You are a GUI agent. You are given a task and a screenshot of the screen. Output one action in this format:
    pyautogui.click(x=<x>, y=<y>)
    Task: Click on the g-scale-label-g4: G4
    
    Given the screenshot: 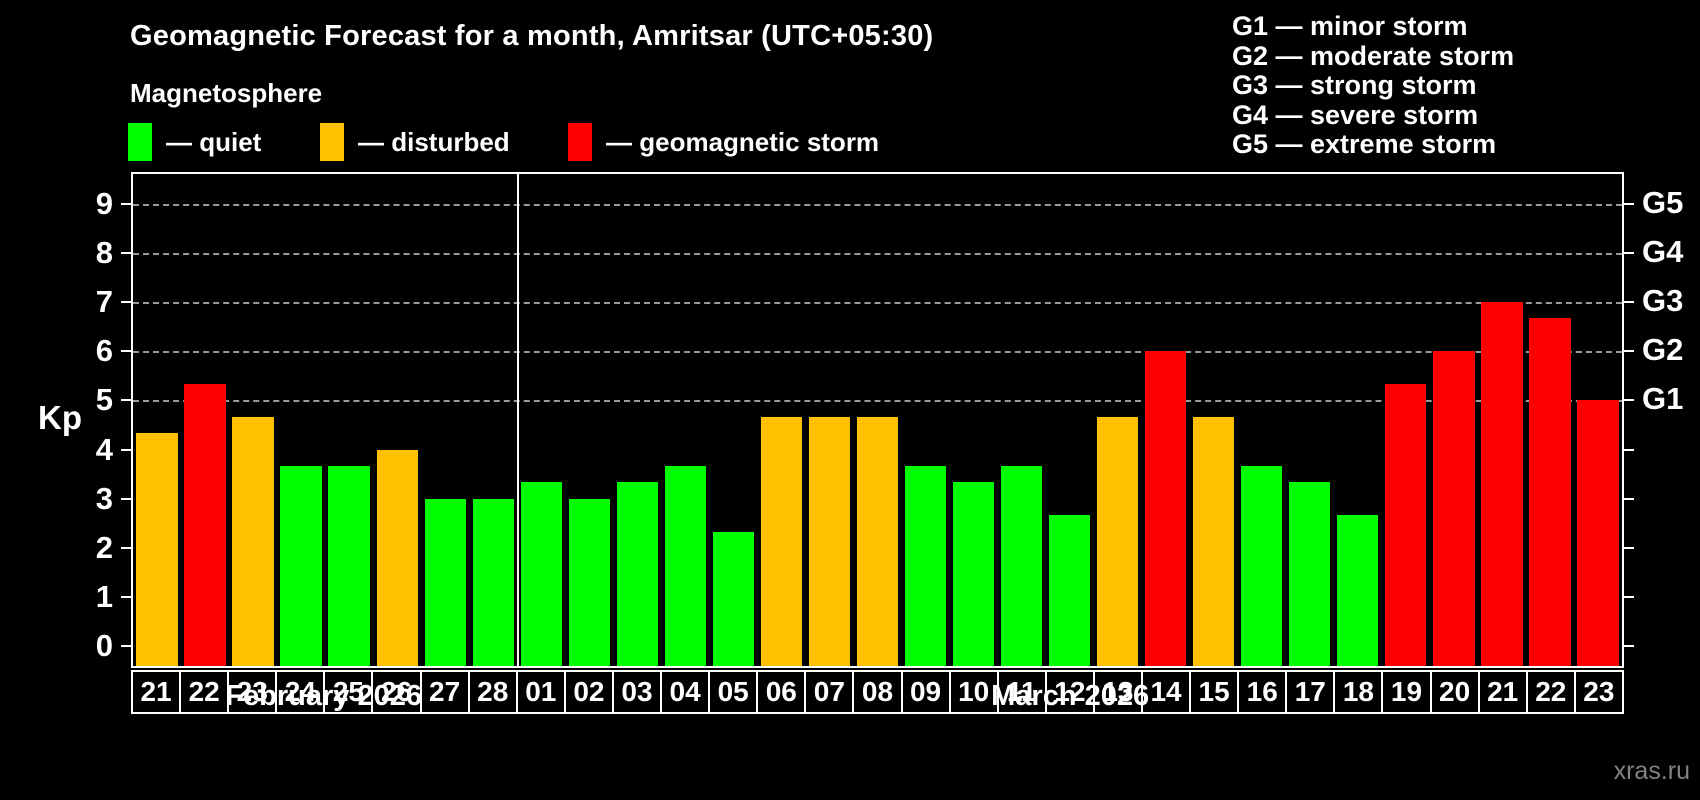 What is the action you would take?
    pyautogui.click(x=1663, y=251)
    